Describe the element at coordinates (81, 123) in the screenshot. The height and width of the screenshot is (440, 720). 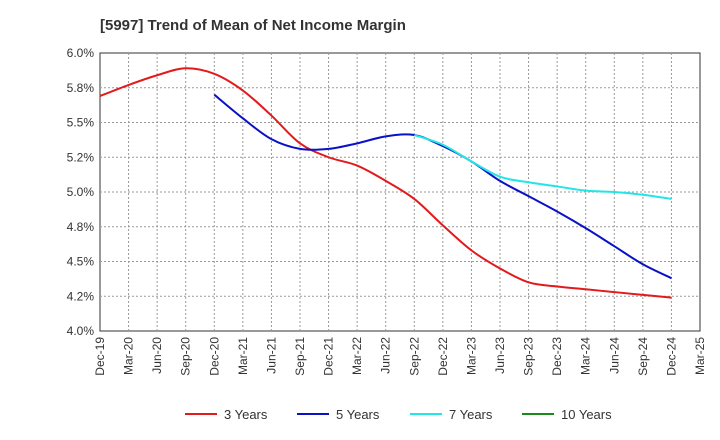
I see `y-tick-label: 5.5%` at that location.